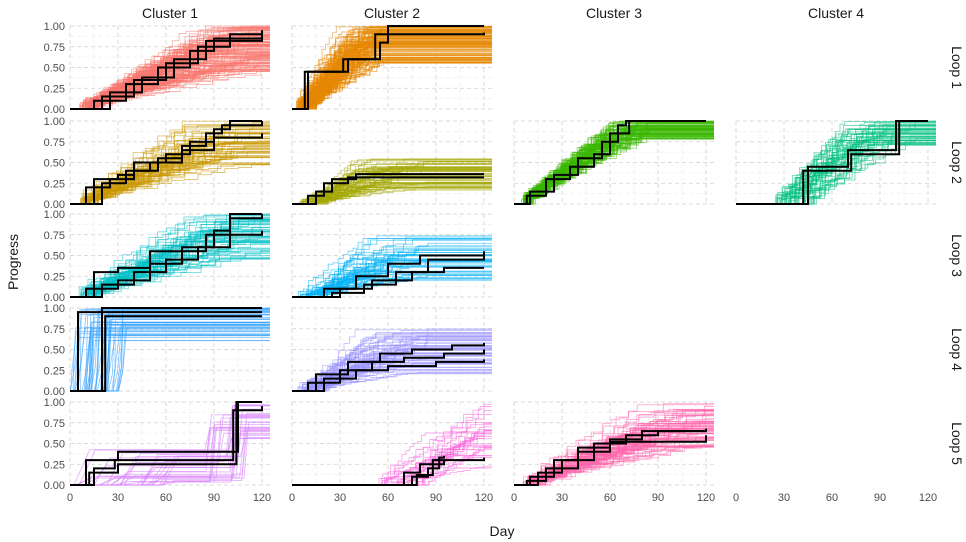  I want to click on panel-r1-c1, so click(169, 67).